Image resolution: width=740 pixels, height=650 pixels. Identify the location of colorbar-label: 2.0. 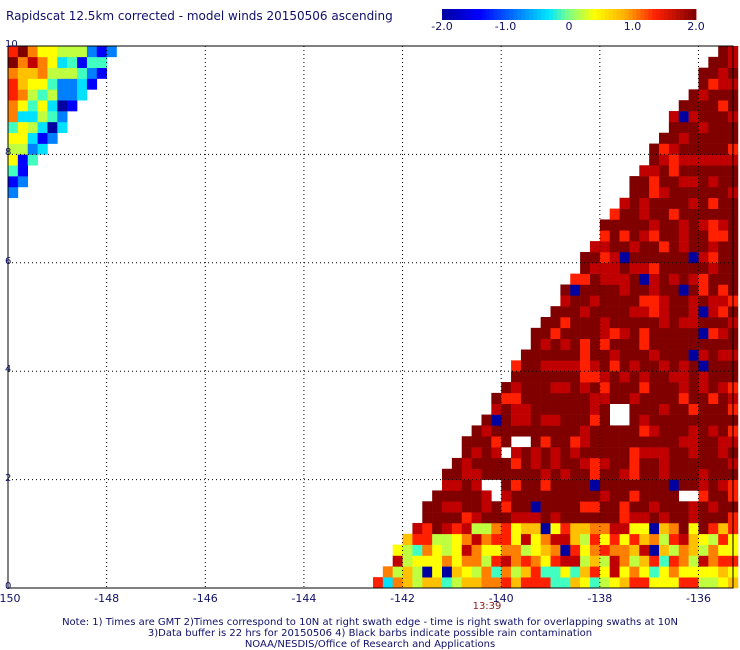
(696, 26).